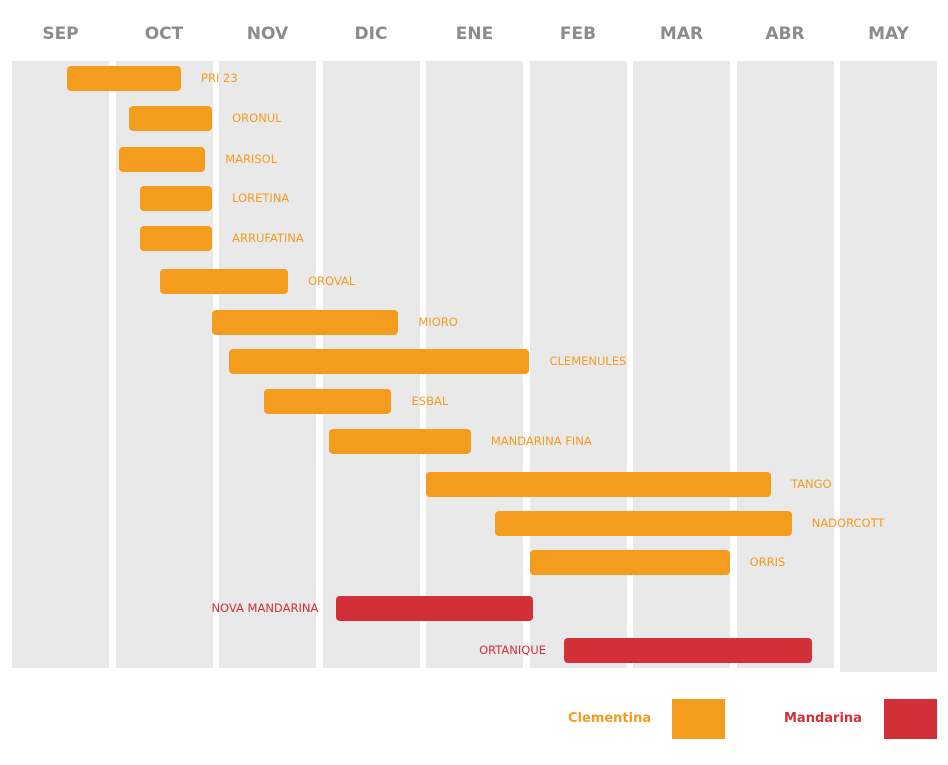 The image size is (948, 765). Describe the element at coordinates (265, 608) in the screenshot. I see `bar-label: NOVA MANDARINA` at that location.